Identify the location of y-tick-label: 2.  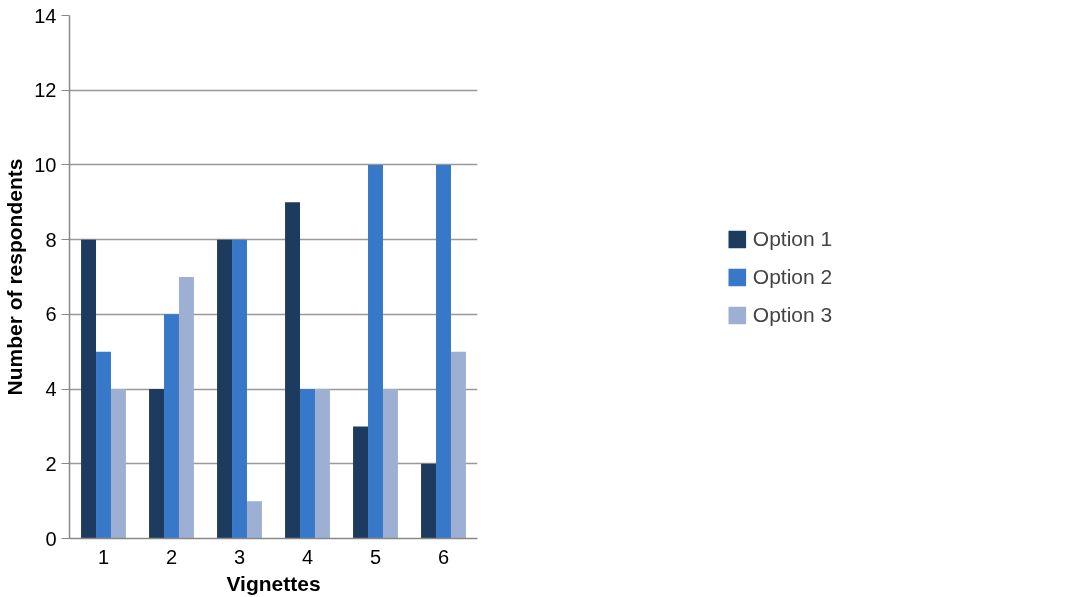
(51, 463).